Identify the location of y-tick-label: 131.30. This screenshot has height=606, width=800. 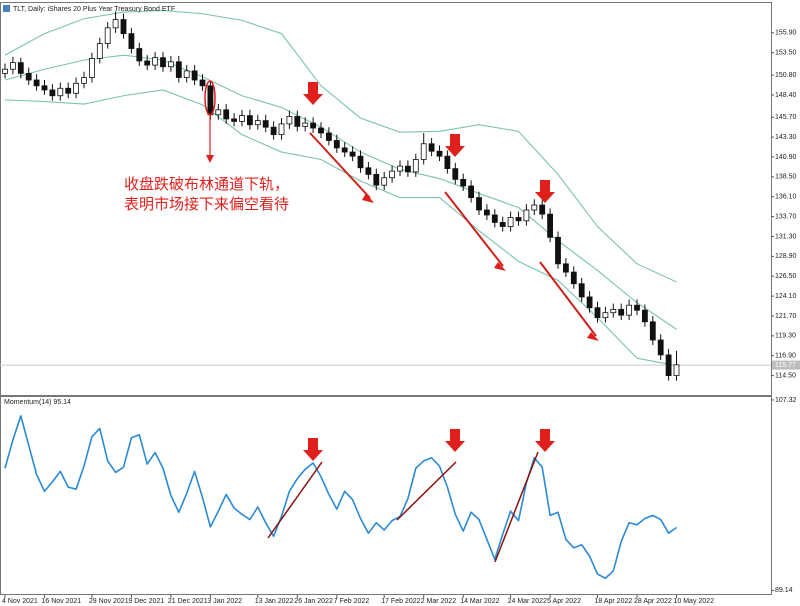
(786, 236).